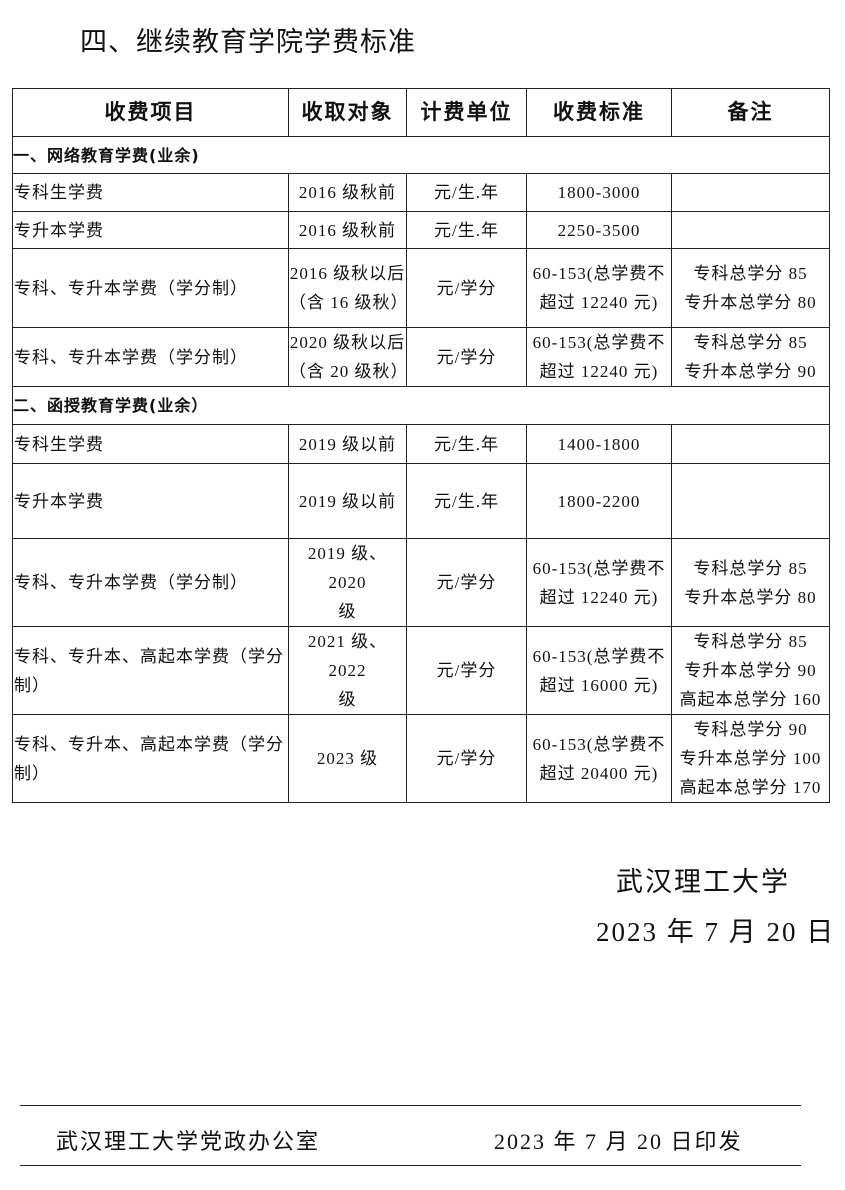 The image size is (845, 1190). I want to click on section-label: 二、函授教育学费(业余）, so click(421, 405).